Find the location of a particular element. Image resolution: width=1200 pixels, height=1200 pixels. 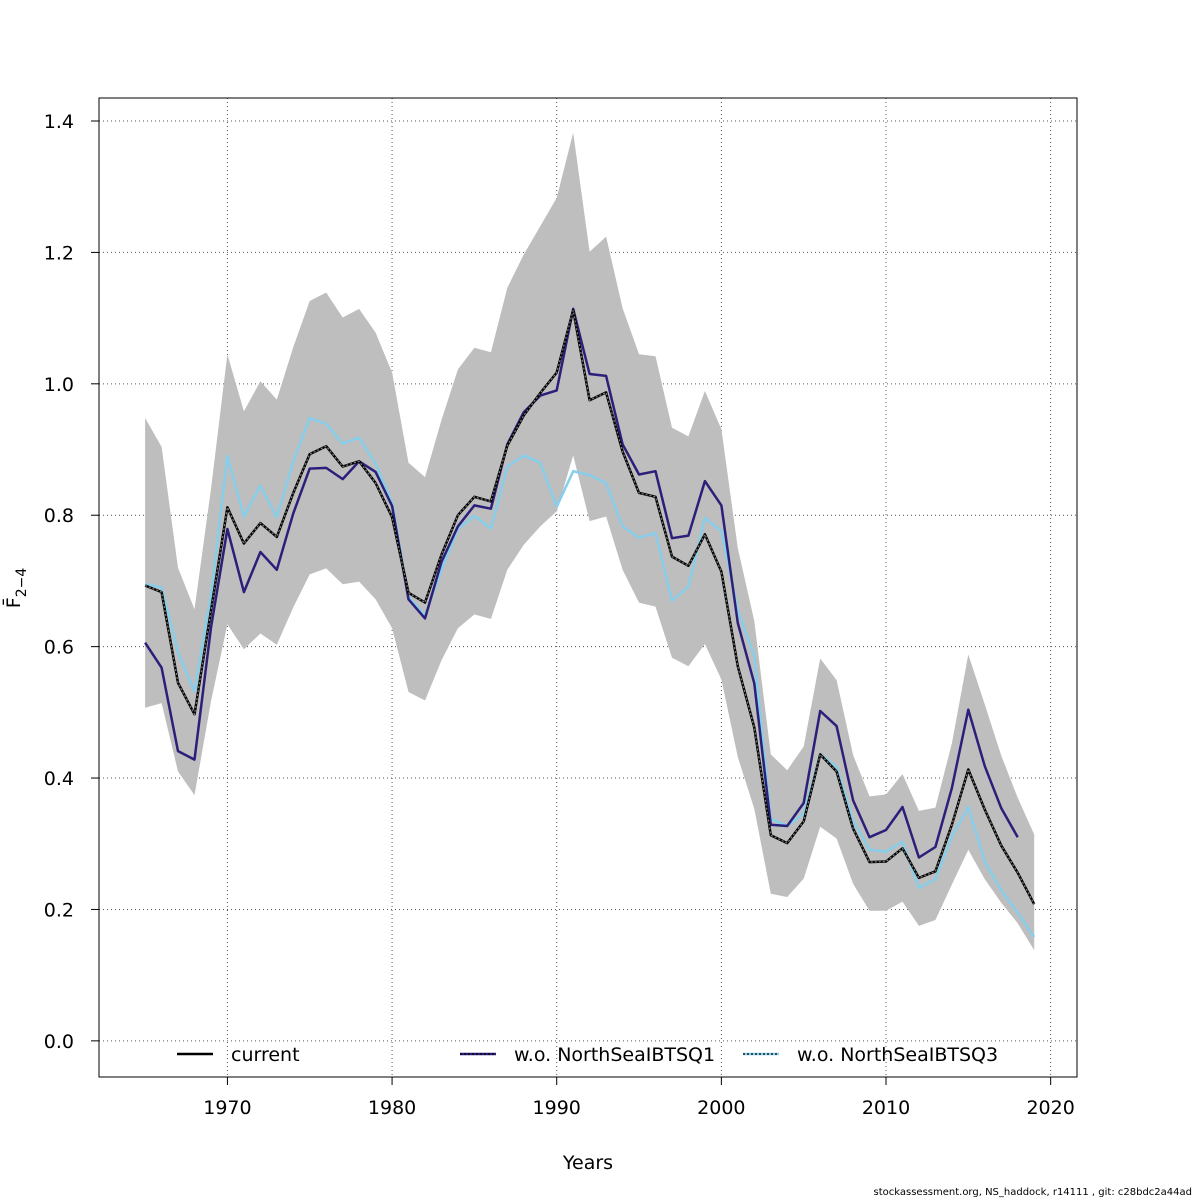

x-axis: 1970 1980 1990 2000 2010 2020 is located at coordinates (639, 1098).